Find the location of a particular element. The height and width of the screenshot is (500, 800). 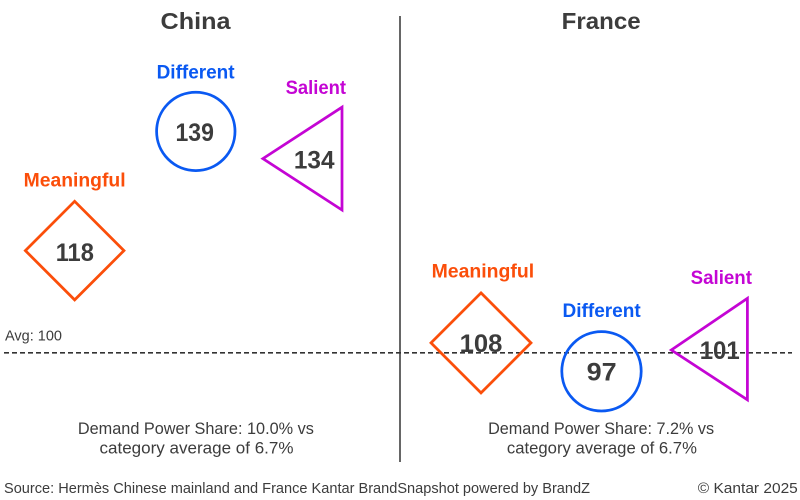

svg-text: Demand Power Share: 7.2% vs is located at coordinates (601, 428).